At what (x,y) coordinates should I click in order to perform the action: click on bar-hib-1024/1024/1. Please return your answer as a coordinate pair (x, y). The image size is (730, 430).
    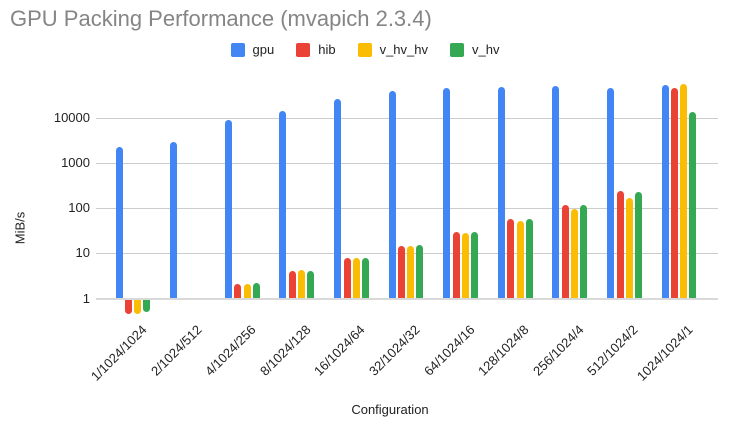
    Looking at the image, I should click on (675, 193).